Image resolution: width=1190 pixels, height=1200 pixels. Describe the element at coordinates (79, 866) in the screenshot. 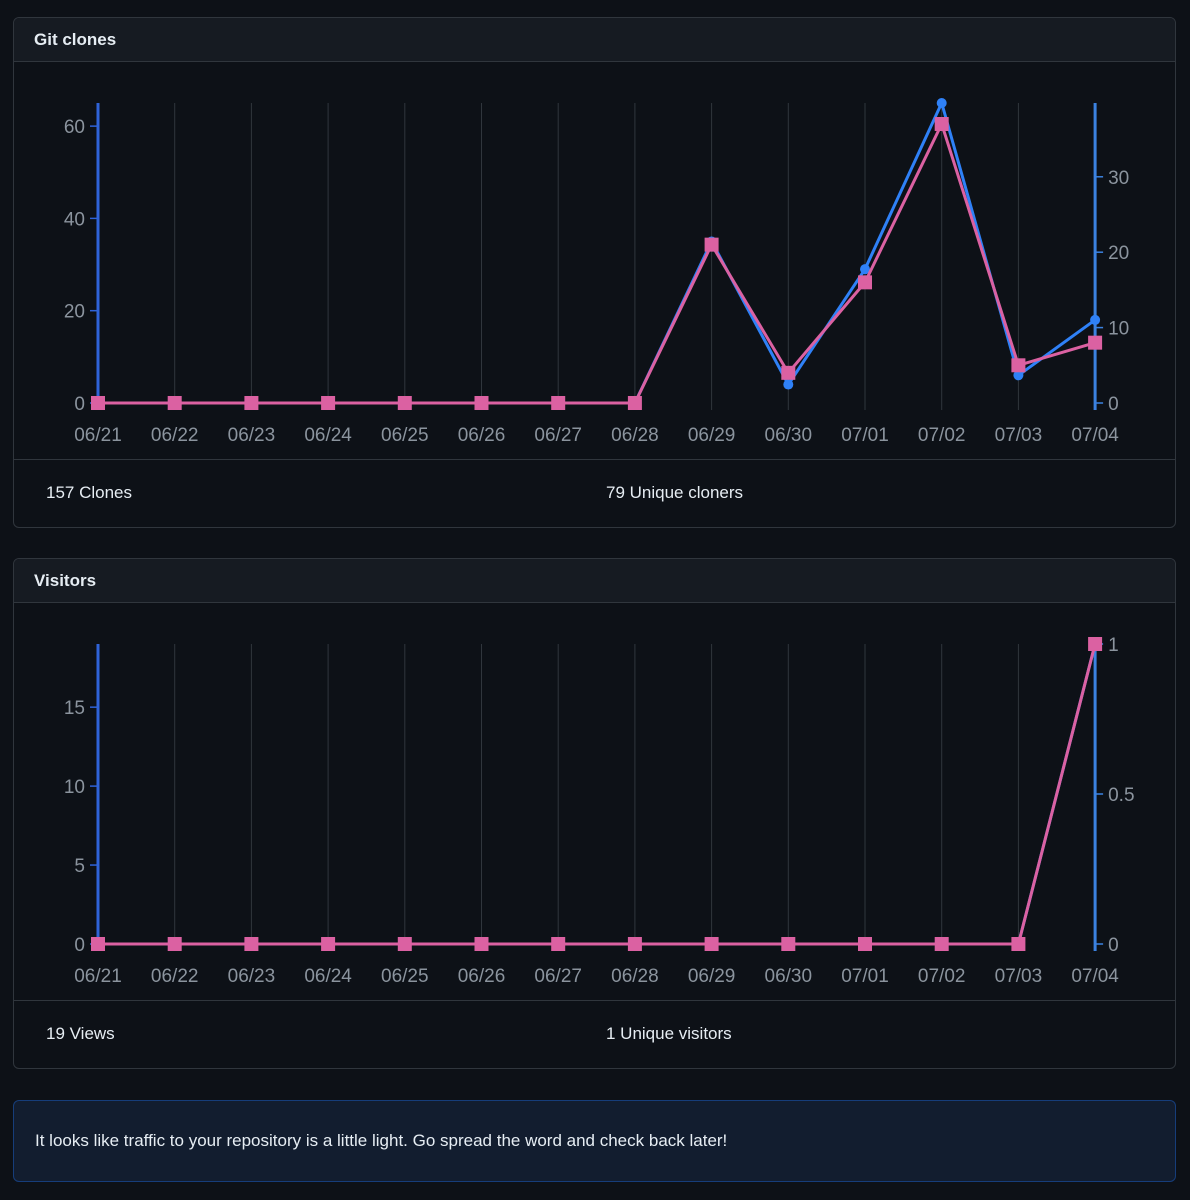

I see `visitors-left-tick-label: 5` at that location.